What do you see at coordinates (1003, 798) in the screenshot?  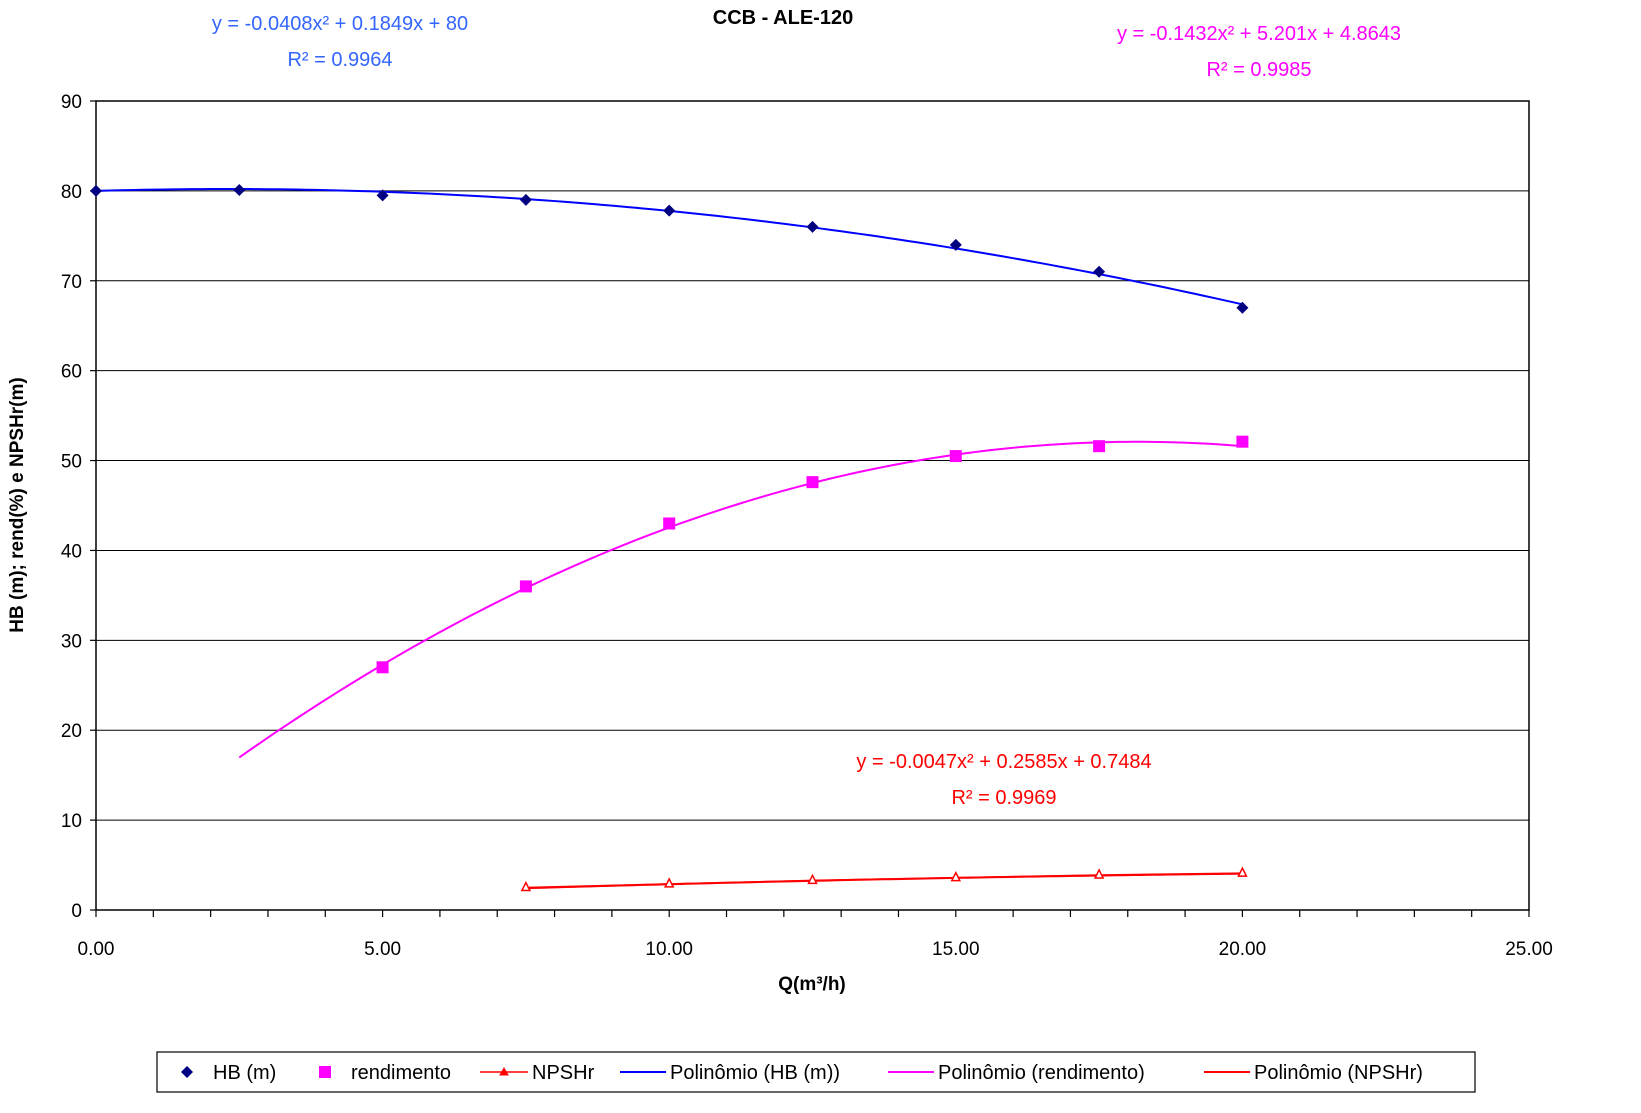 I see `npshr-r2: R² = 0.9969` at bounding box center [1003, 798].